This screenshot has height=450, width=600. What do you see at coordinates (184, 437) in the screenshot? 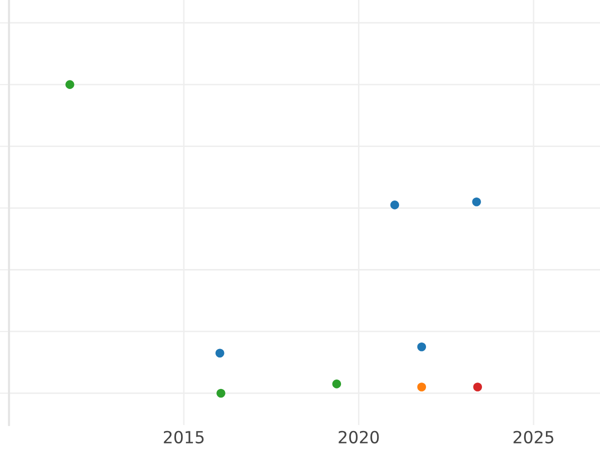
I see `x-tick-label: 2015` at bounding box center [184, 437].